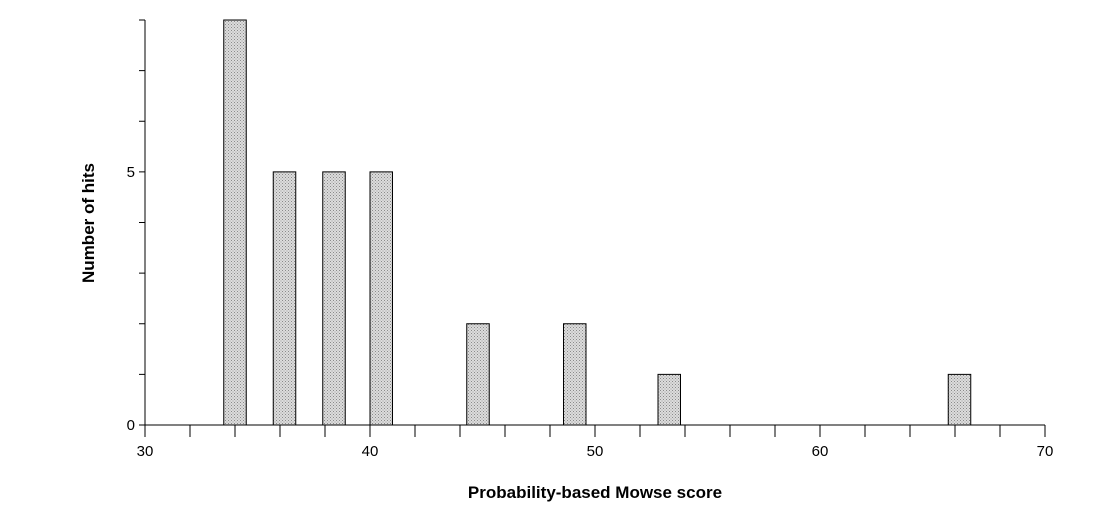 This screenshot has height=518, width=1095. Describe the element at coordinates (131, 425) in the screenshot. I see `y-tick-label: 0` at that location.